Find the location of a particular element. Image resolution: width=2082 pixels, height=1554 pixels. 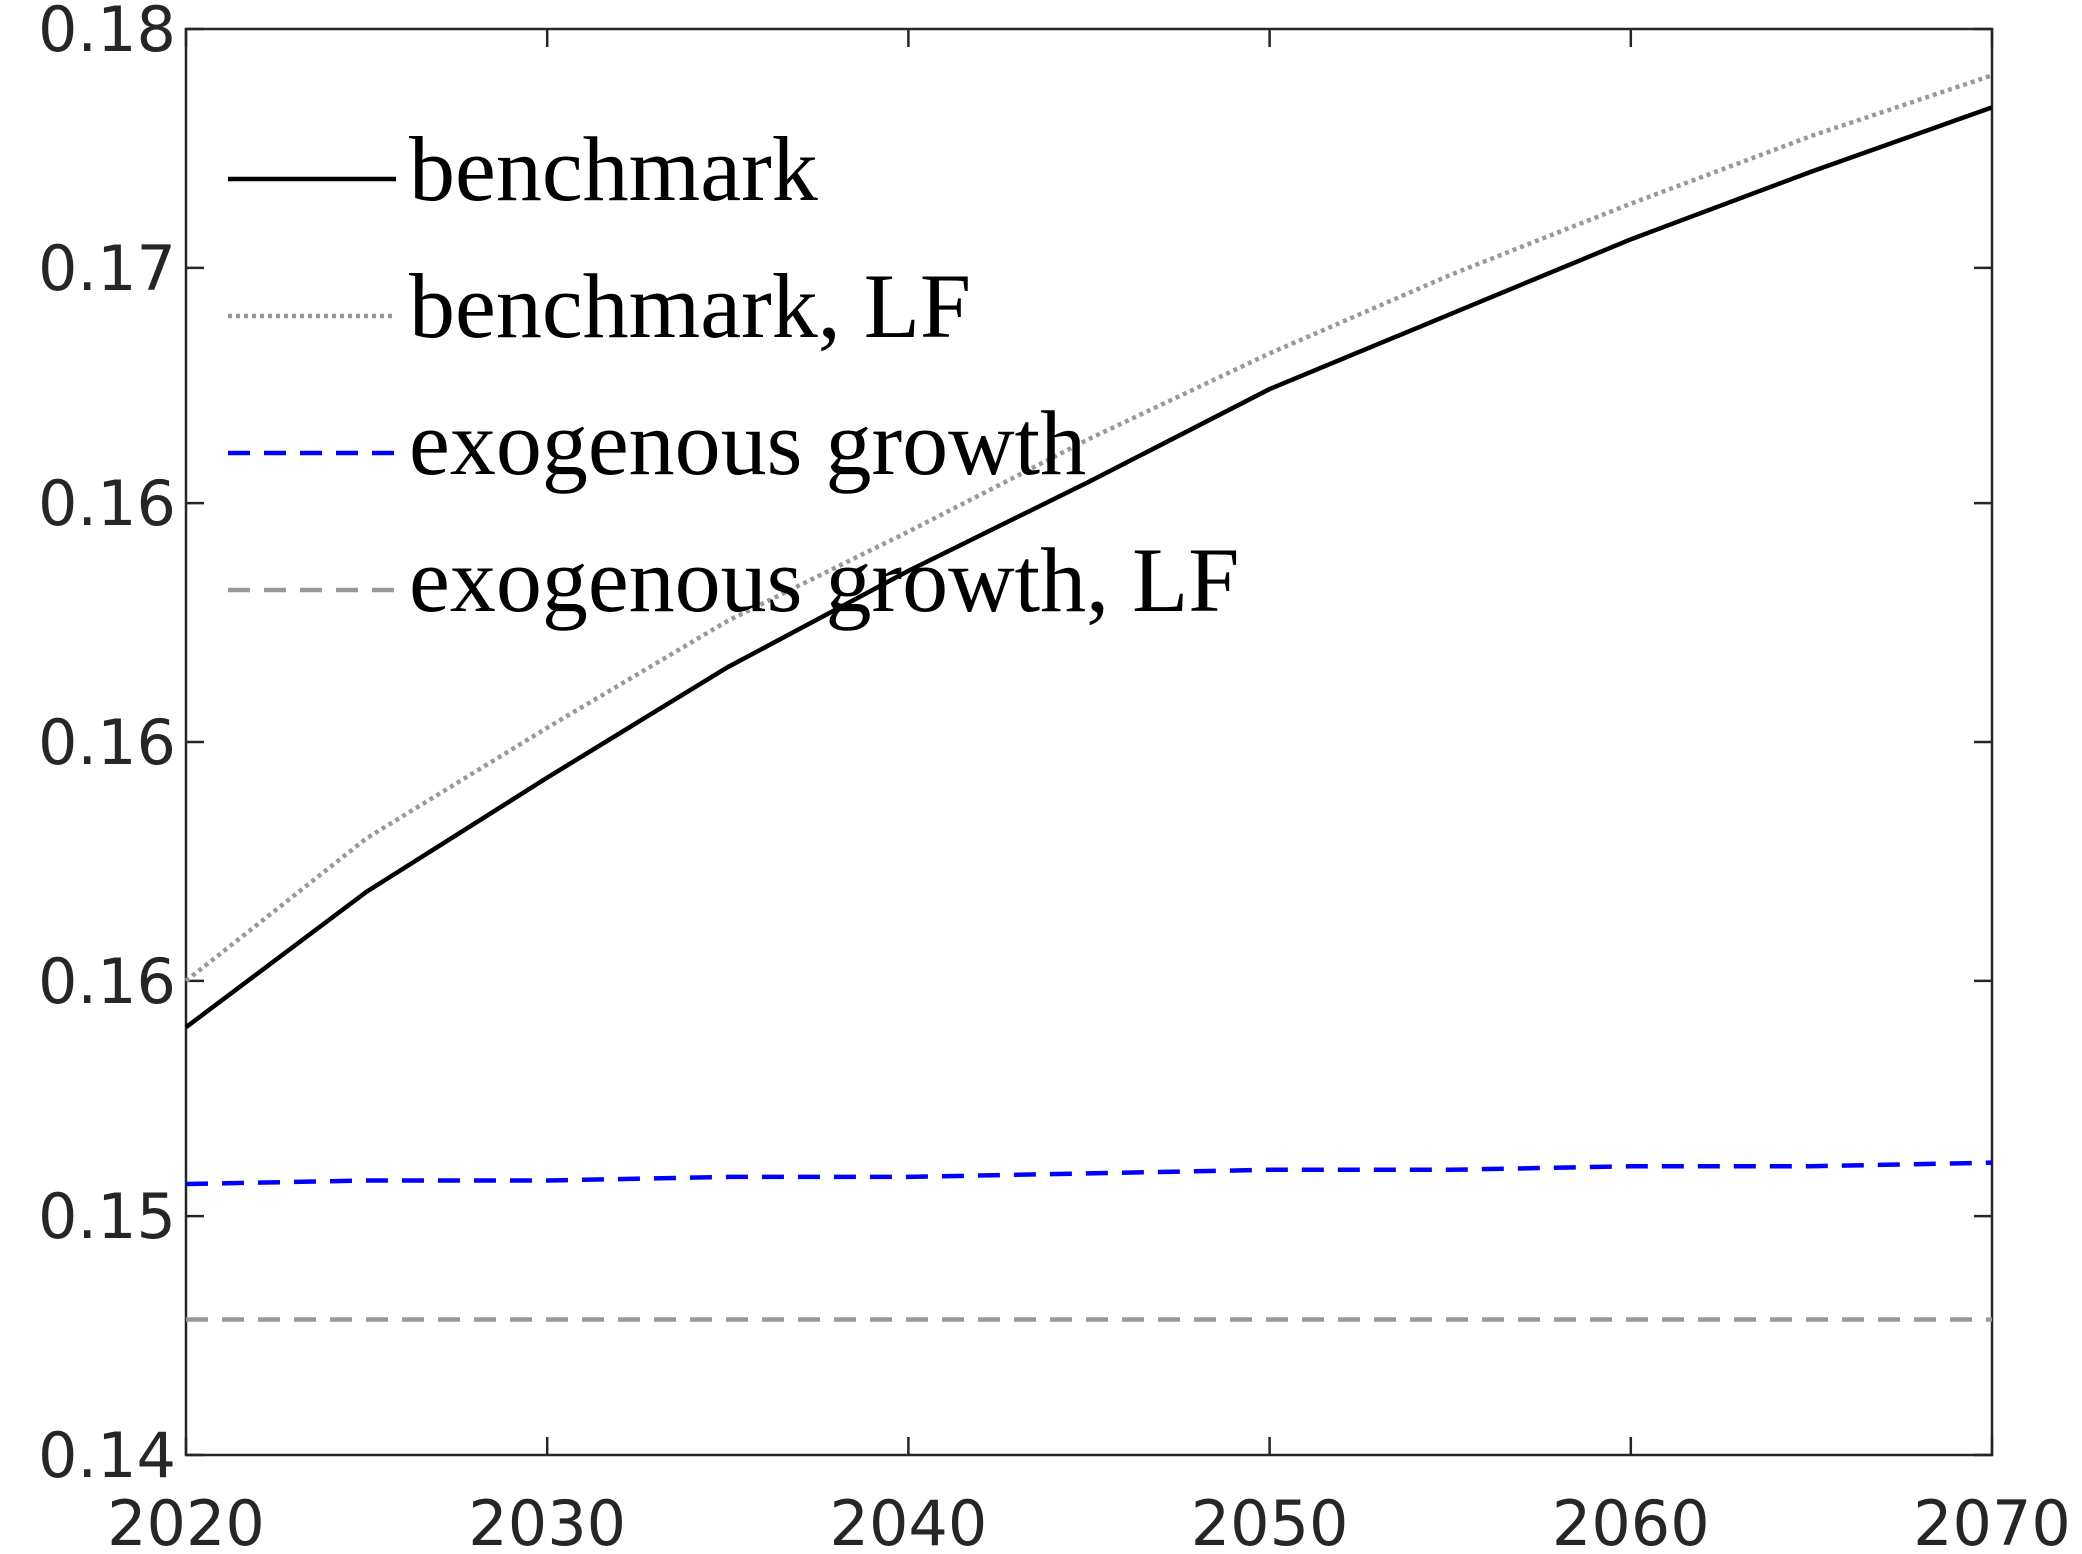

legend-label: exogenous growth is located at coordinates (747, 443).